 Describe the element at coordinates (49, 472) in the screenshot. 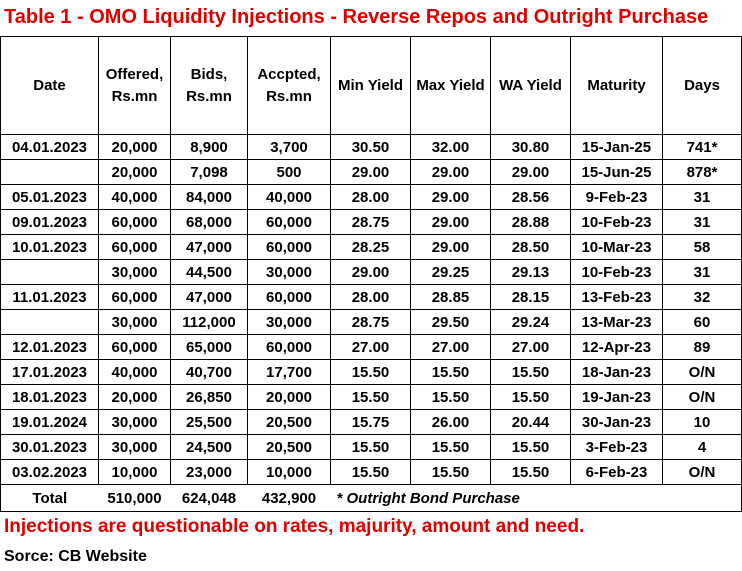

I see `cell: 03.02.2023` at that location.